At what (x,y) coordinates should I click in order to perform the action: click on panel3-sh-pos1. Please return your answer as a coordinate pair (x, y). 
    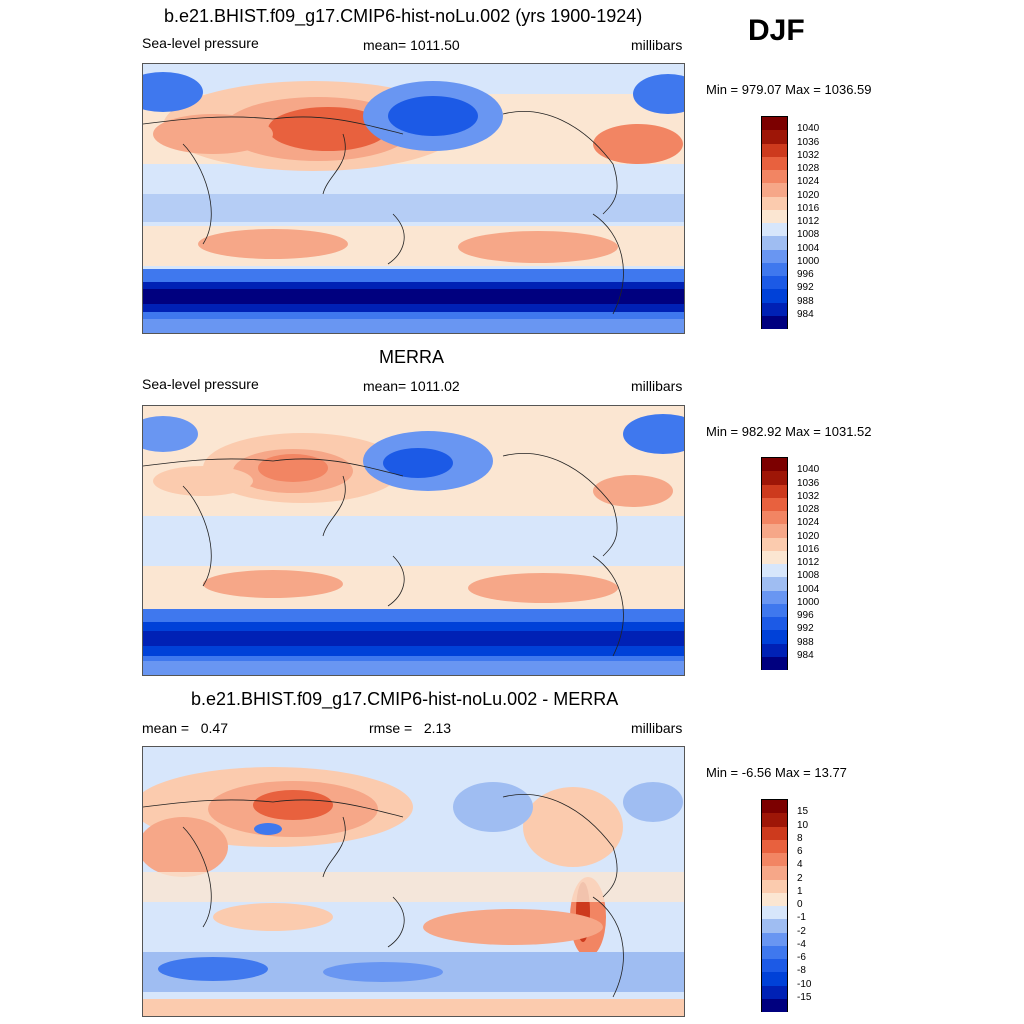
    Looking at the image, I should click on (273, 917).